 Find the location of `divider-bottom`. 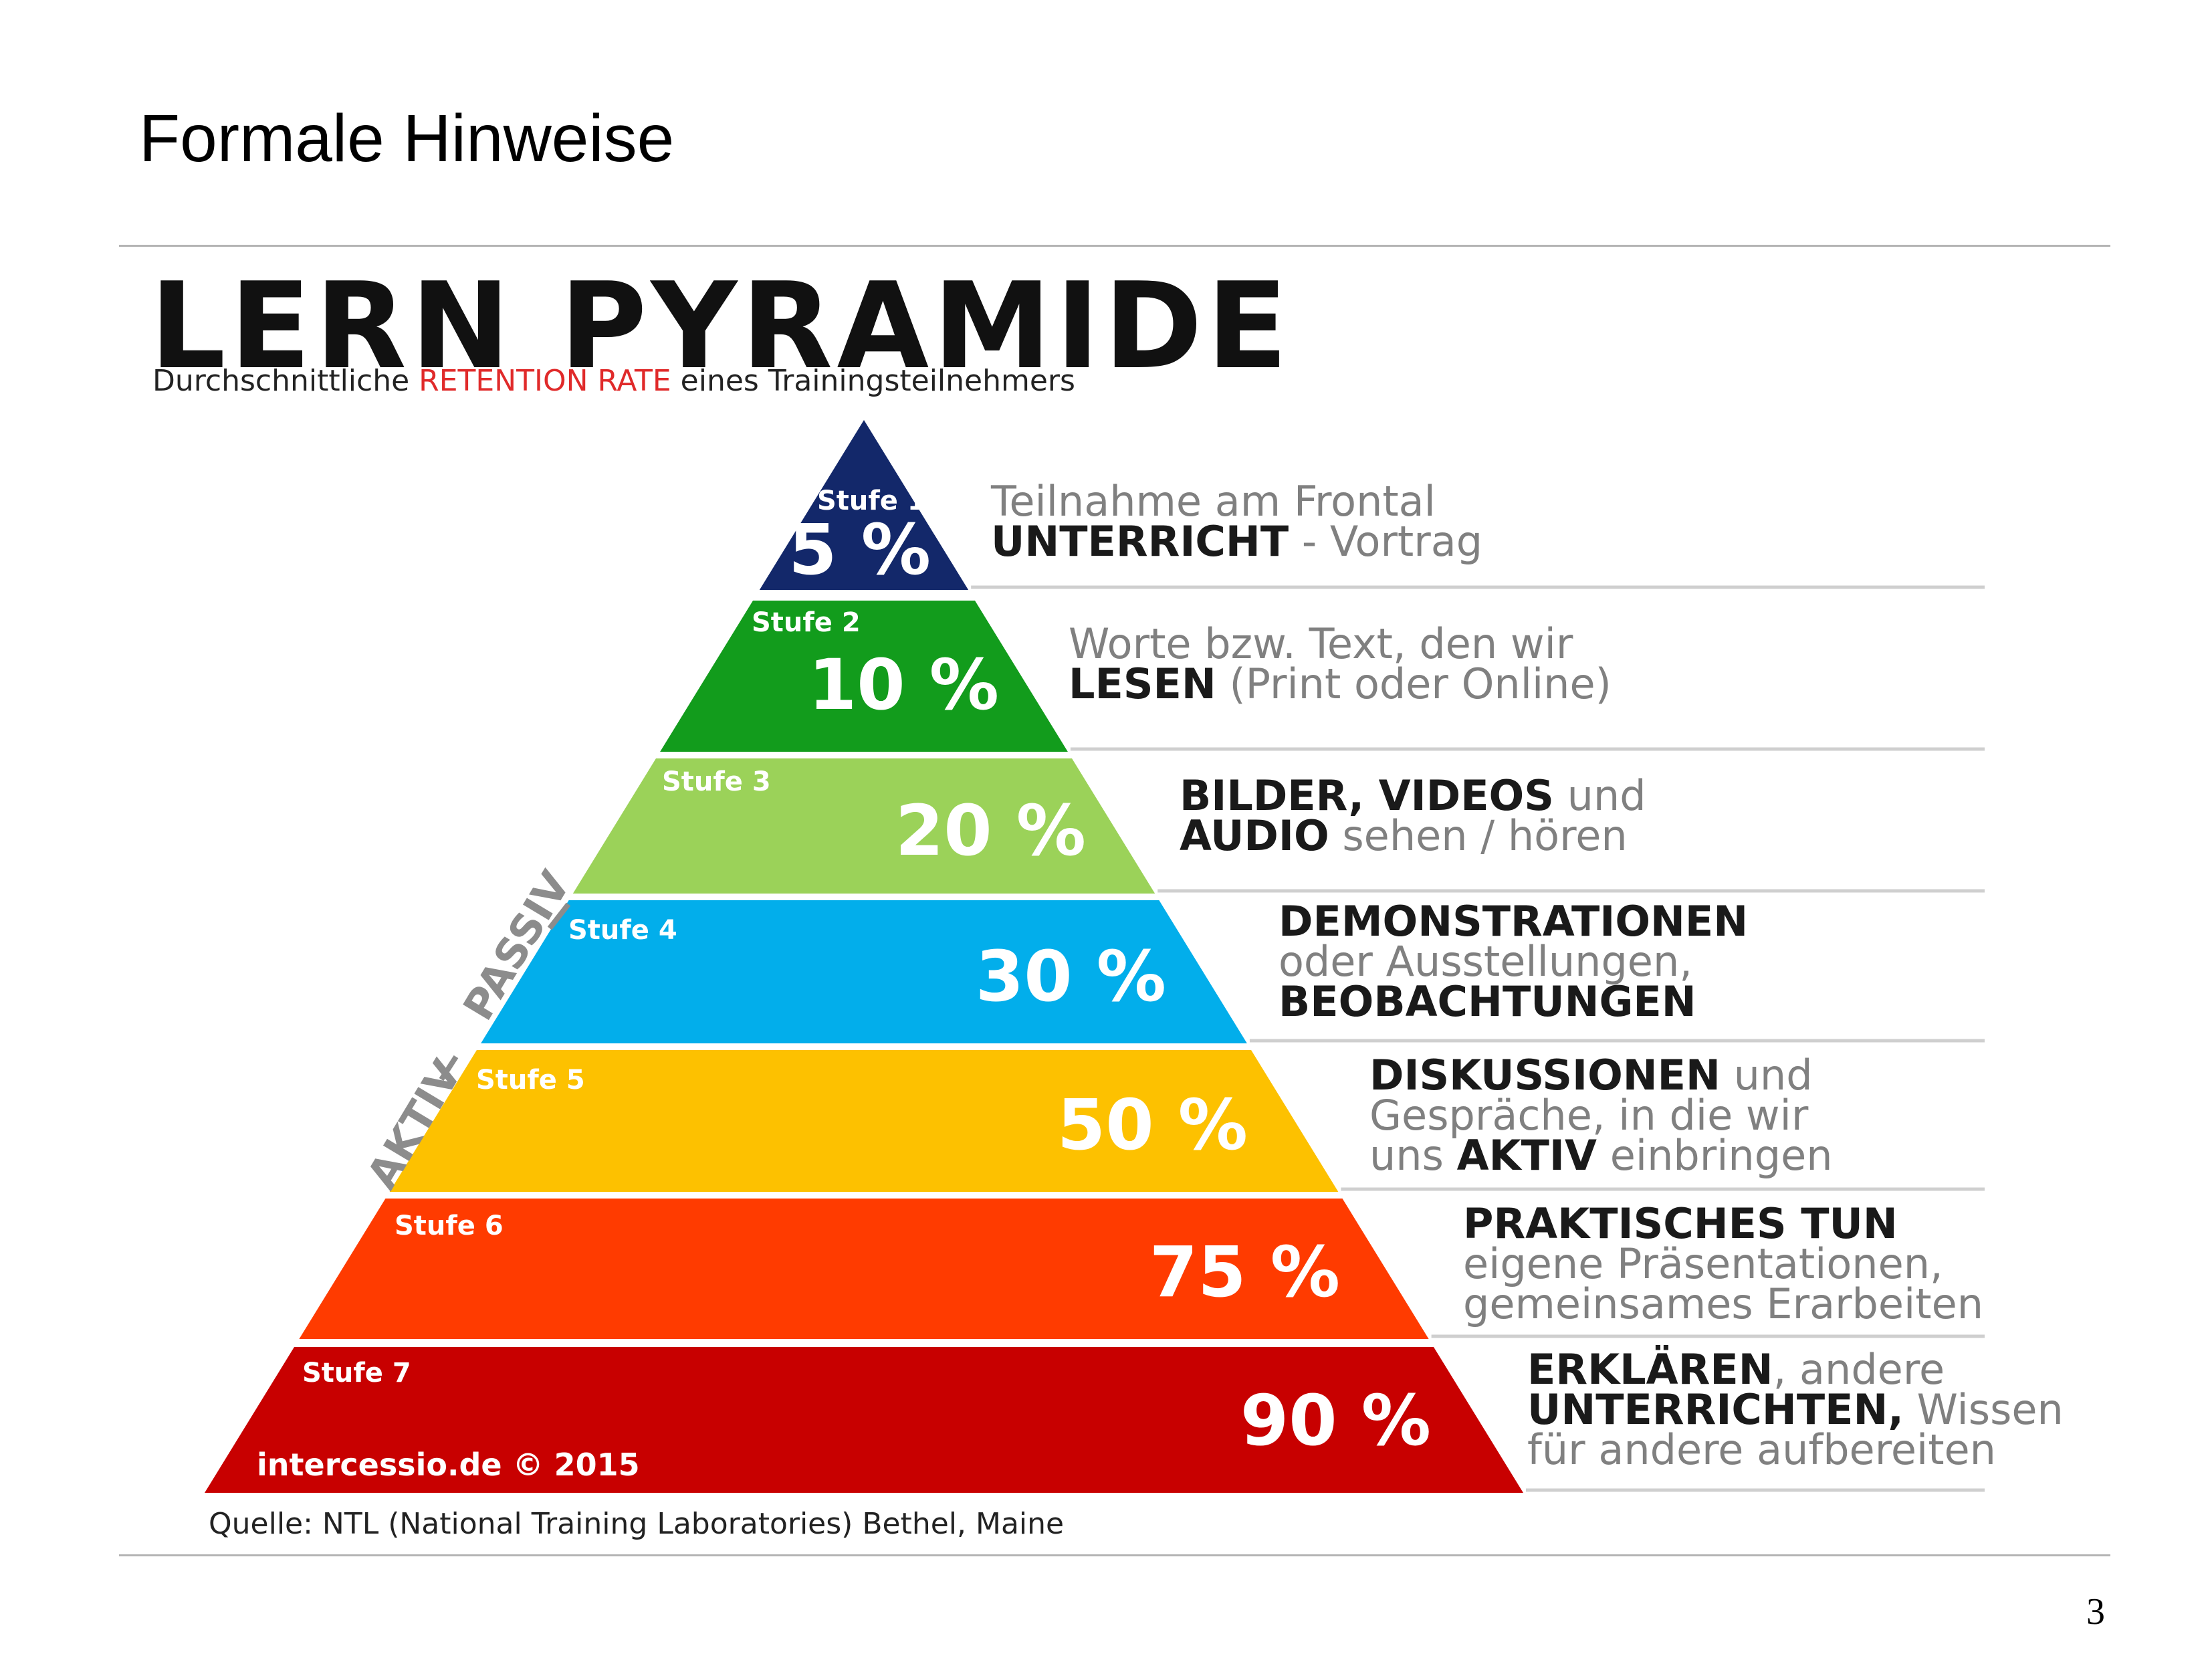

divider-bottom is located at coordinates (1114, 1555).